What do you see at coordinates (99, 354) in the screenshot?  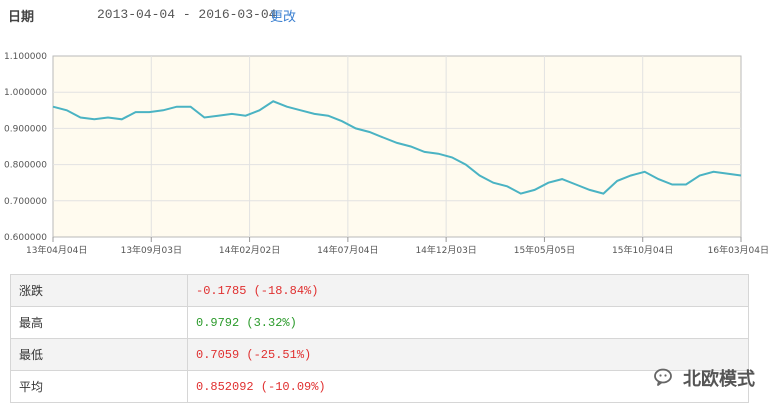 I see `stats-label: 最低` at bounding box center [99, 354].